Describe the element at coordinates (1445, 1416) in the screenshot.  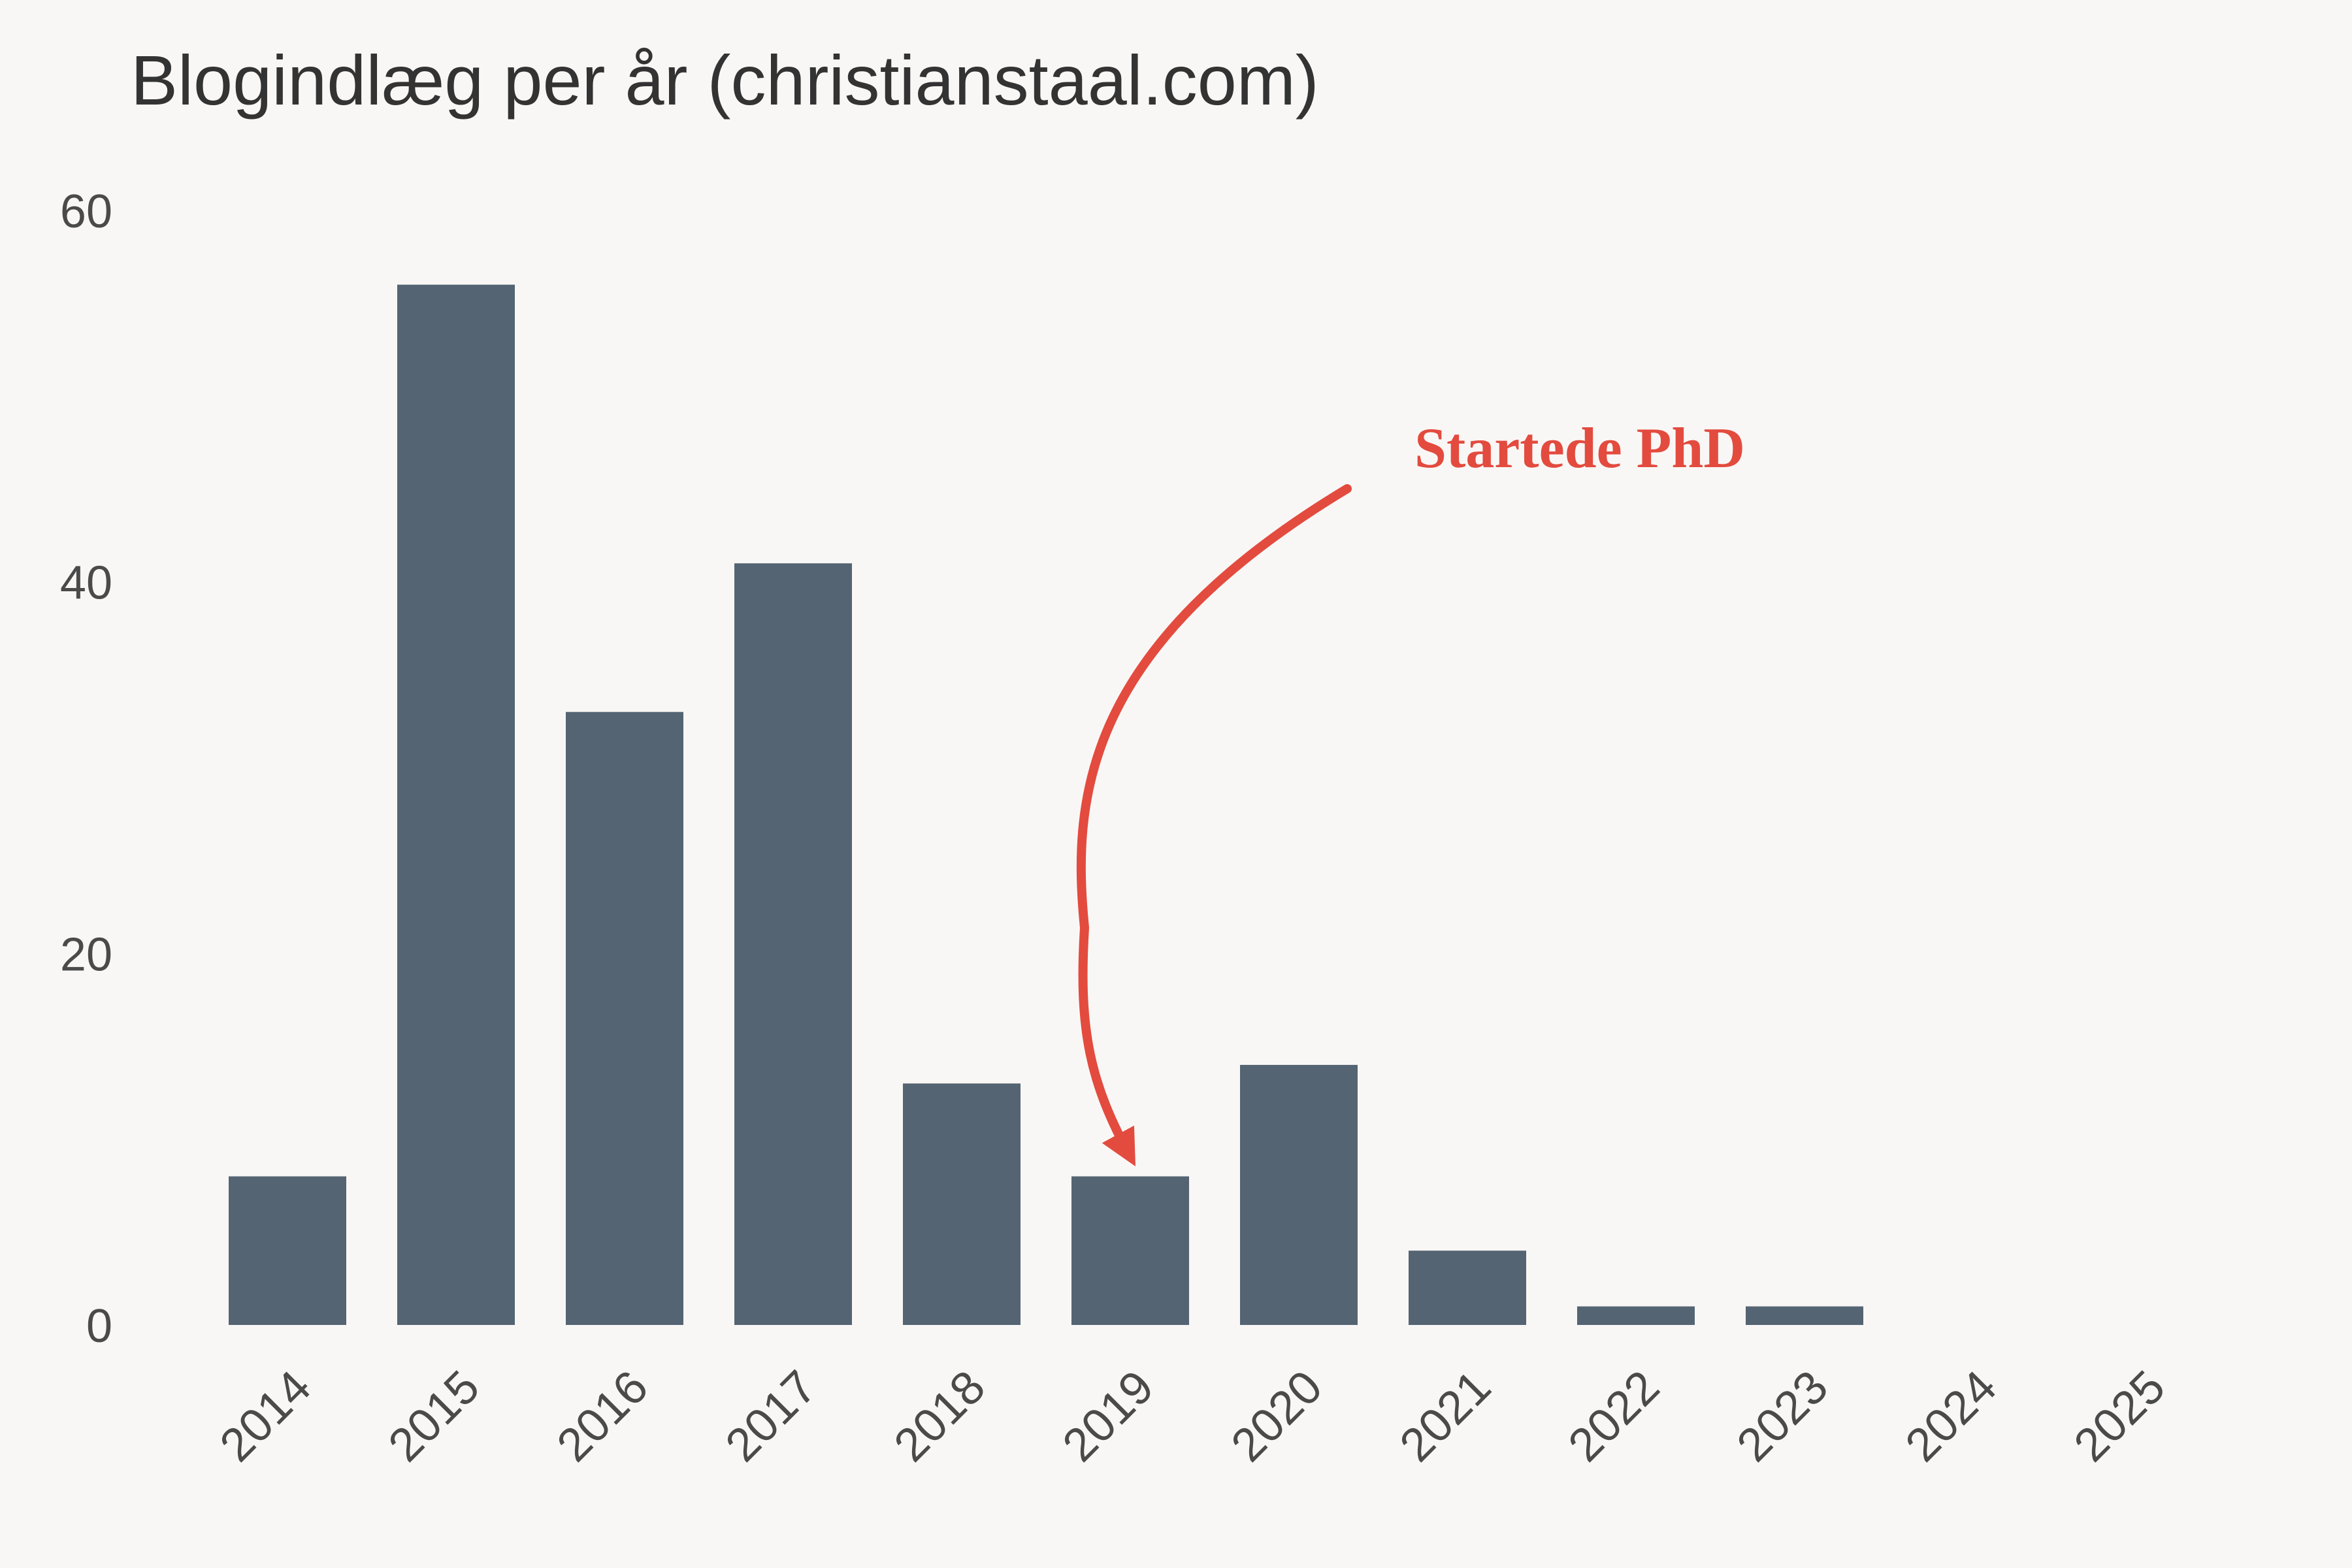
I see `x-tick-label: 2021` at that location.